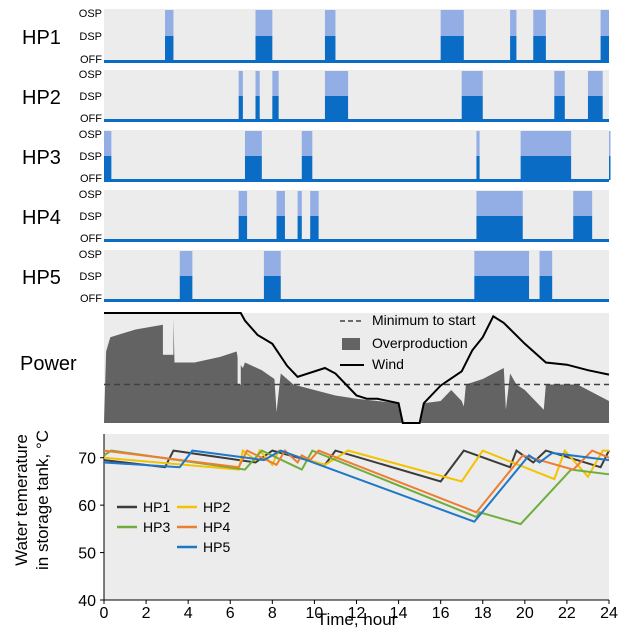 Image resolution: width=621 pixels, height=630 pixels. I want to click on y-axis-title: Water temerature in storage tank, °C, so click(32, 500).